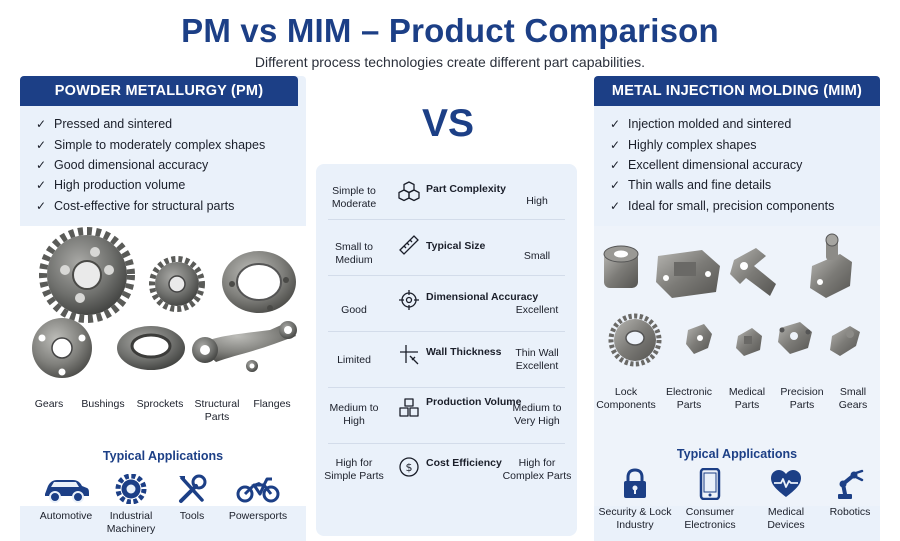 Image resolution: width=900 pixels, height=541 pixels. I want to click on pm-value: Medium to High, so click(354, 414).